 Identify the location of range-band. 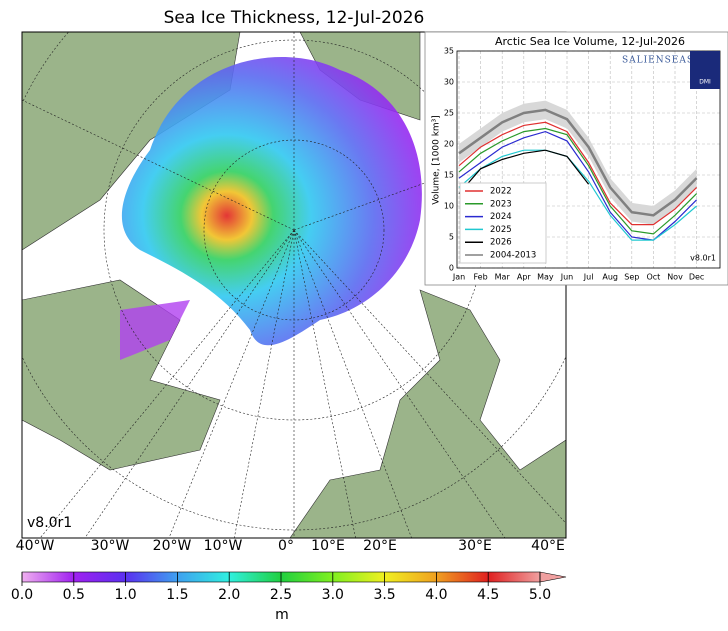
(578, 162).